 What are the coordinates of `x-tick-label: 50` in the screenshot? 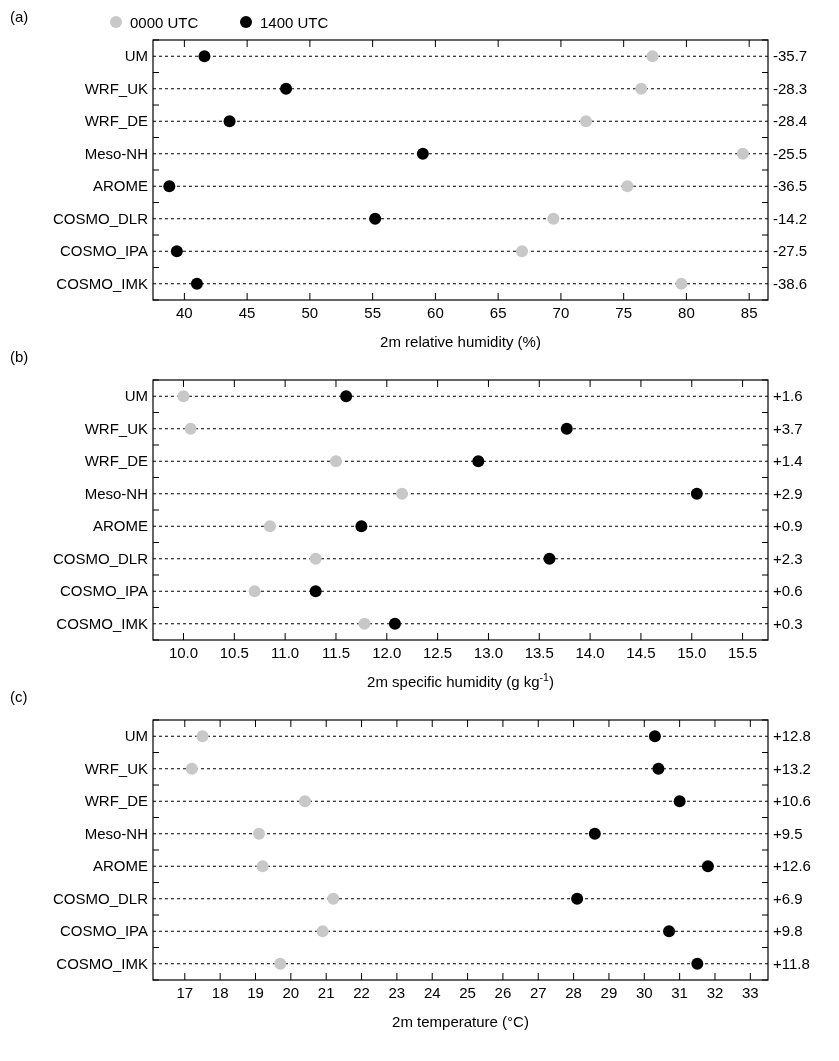 It's located at (310, 312).